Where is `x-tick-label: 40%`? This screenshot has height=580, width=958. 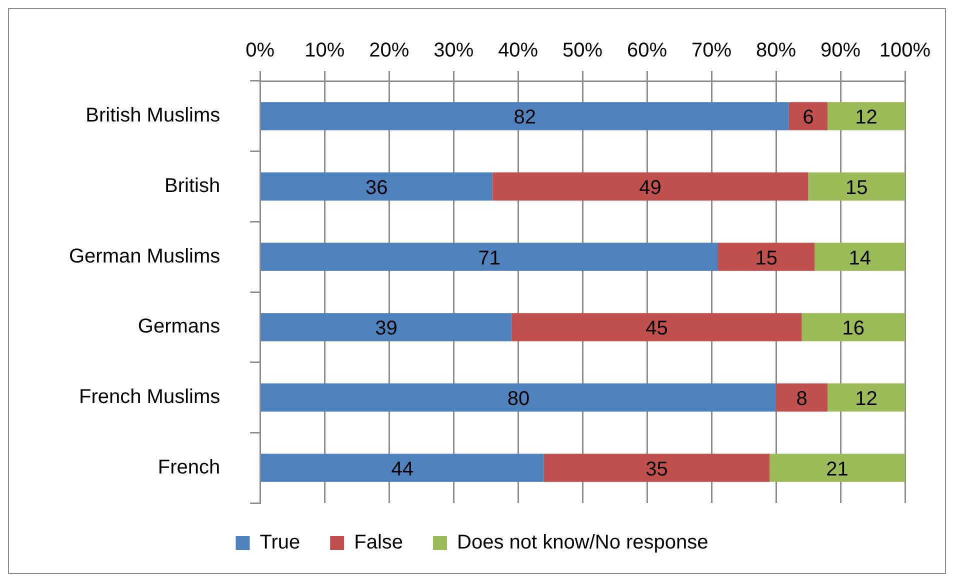 x-tick-label: 40% is located at coordinates (518, 51).